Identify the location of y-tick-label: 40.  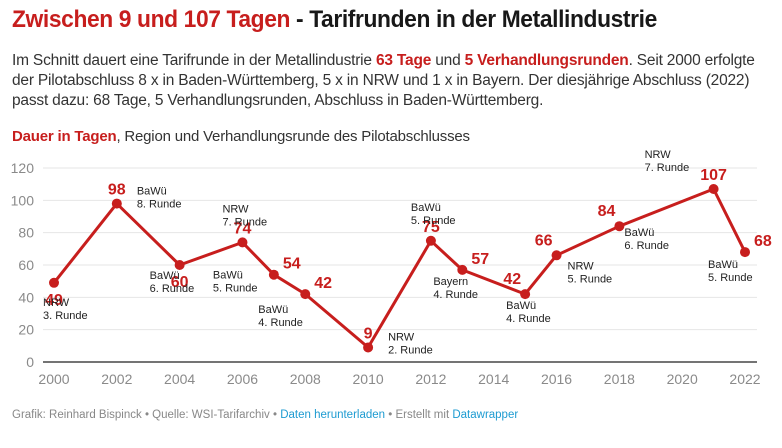
(26, 297).